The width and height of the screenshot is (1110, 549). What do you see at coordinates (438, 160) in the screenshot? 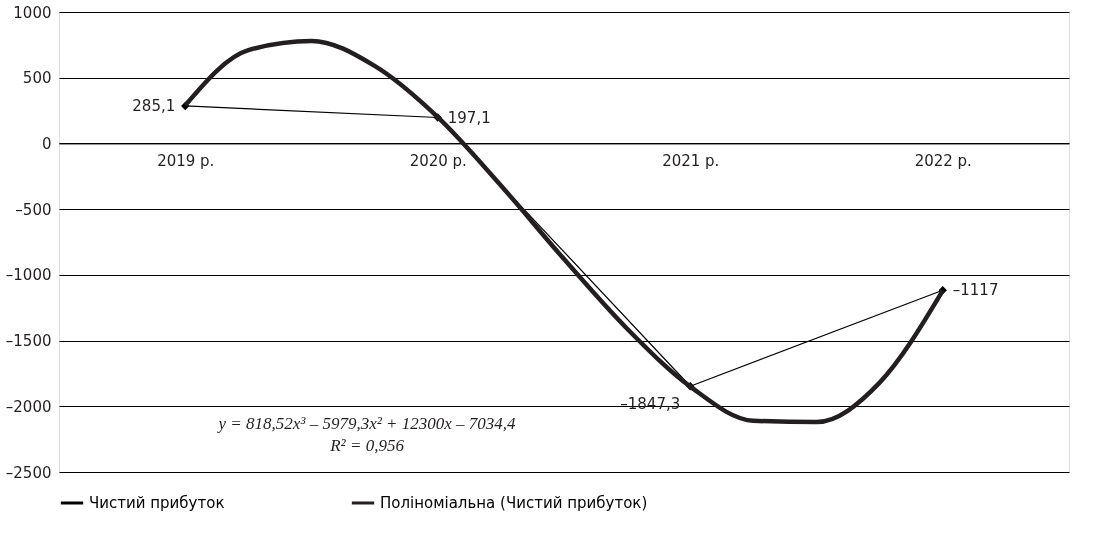
I see `x-tick-label: 2020 р.` at bounding box center [438, 160].